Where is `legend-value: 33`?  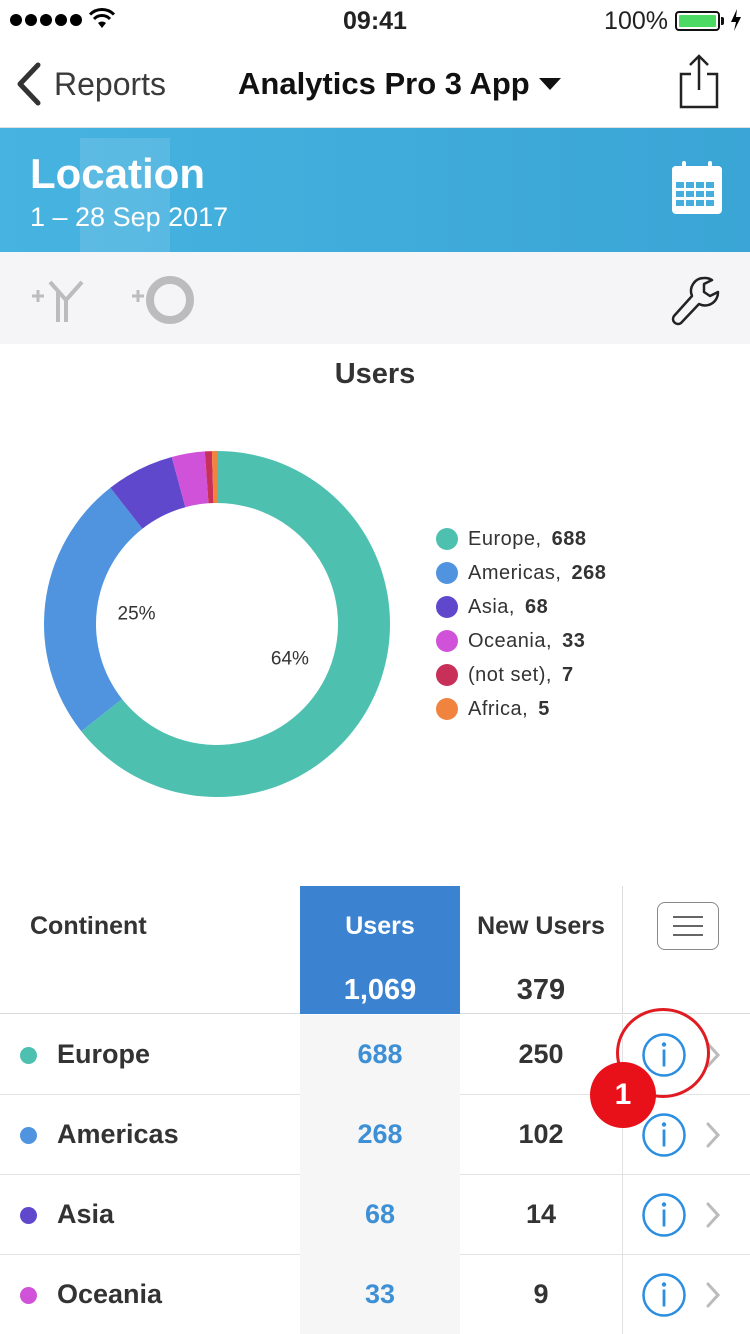
legend-value: 33 is located at coordinates (574, 640).